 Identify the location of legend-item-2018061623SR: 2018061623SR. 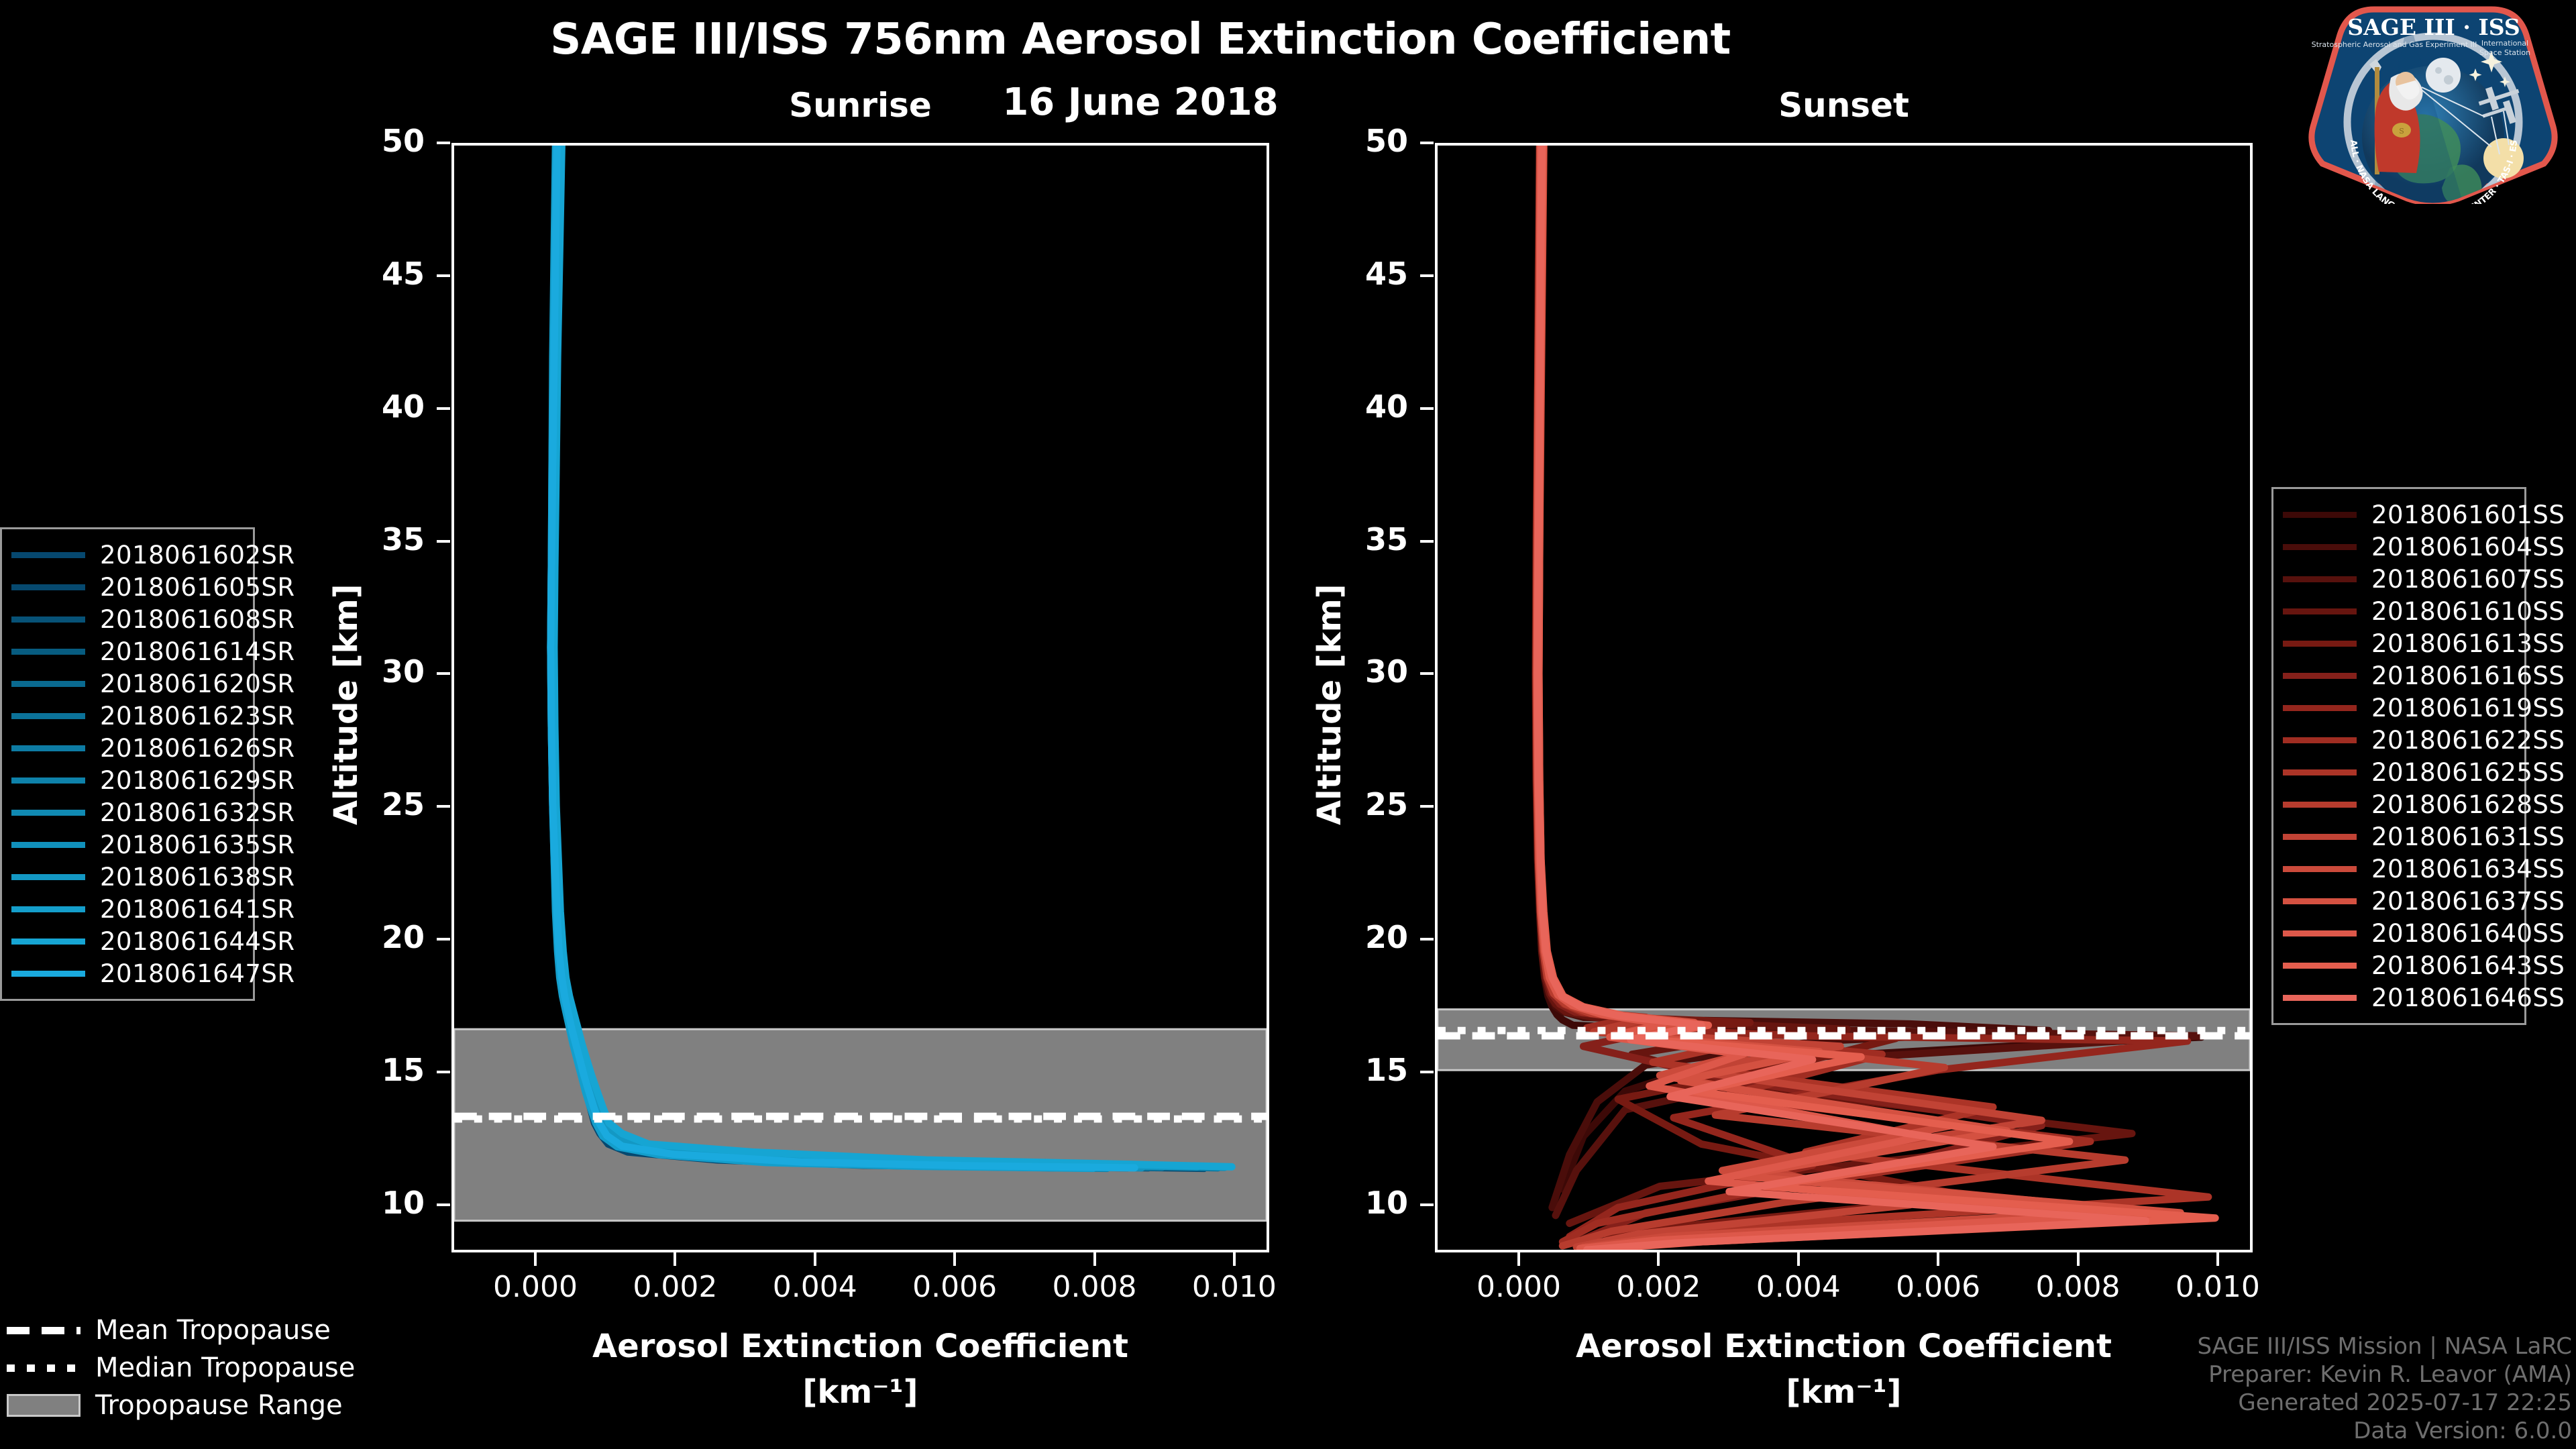
(152, 716).